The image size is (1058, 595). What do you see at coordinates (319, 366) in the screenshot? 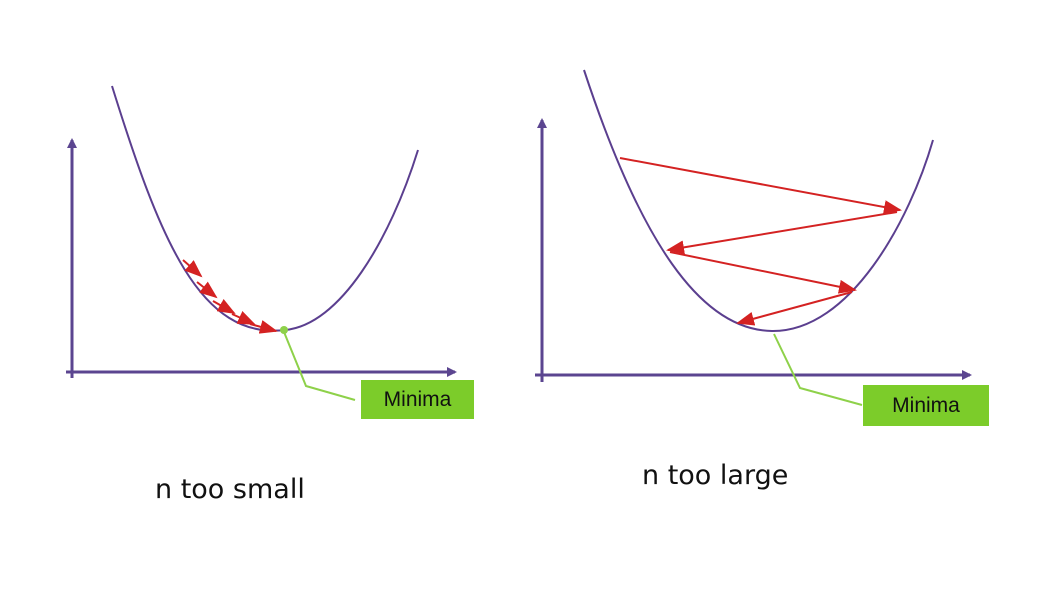
I see `left-minima-leader-line` at bounding box center [319, 366].